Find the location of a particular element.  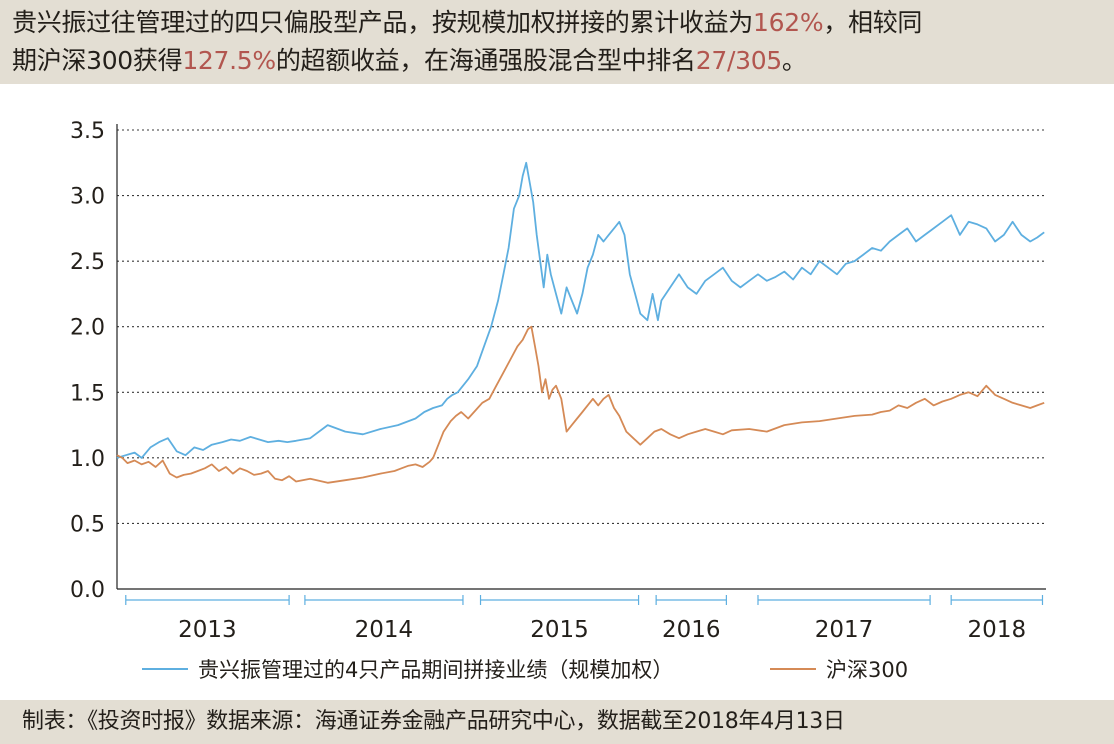

y-tick-label: 1.0 is located at coordinates (87, 459).